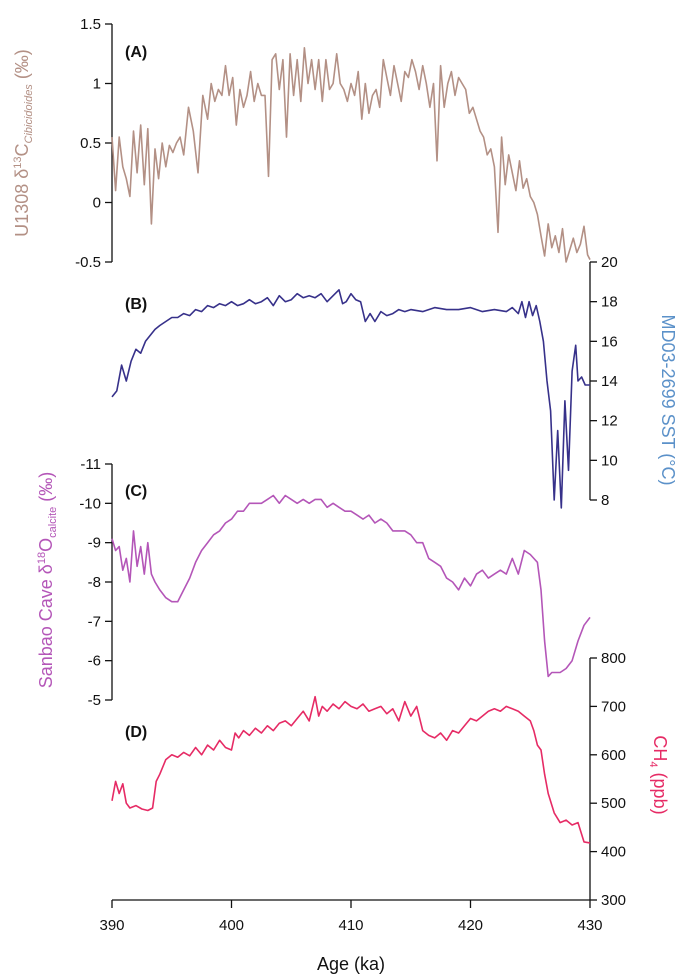 The image size is (675, 975). What do you see at coordinates (666, 400) in the screenshot?
I see `panel-b-y-axis-title: MD03-2699 SST (°C)` at bounding box center [666, 400].